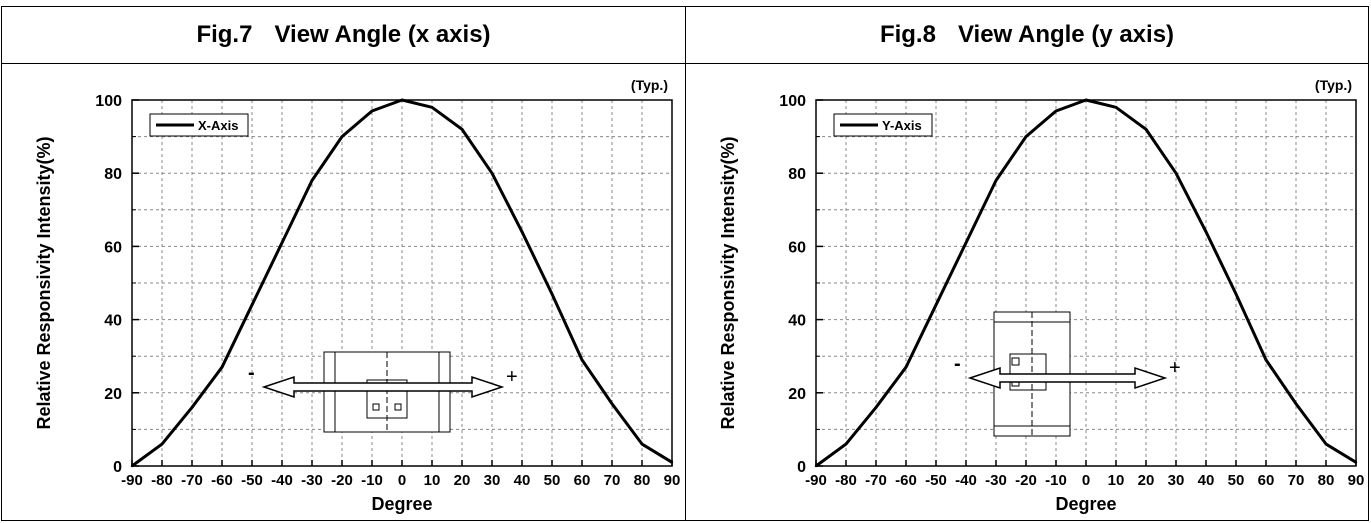  I want to click on fig8-header: Fig.8 View Angle (y axis), so click(1027, 35).